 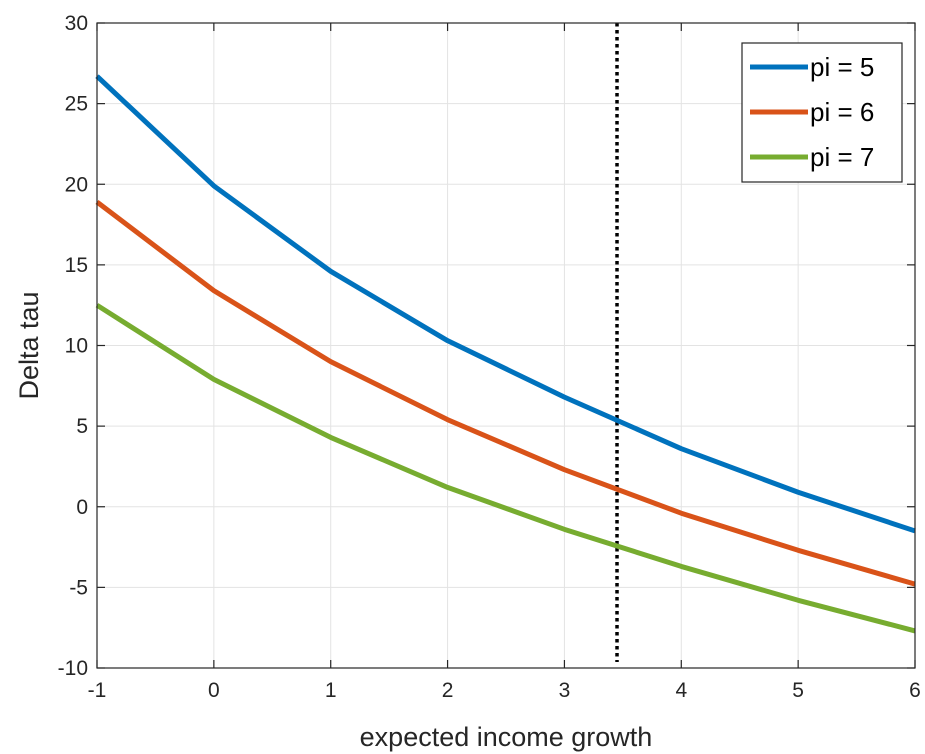 What do you see at coordinates (565, 690) in the screenshot?
I see `x-tick-label-4: 3` at bounding box center [565, 690].